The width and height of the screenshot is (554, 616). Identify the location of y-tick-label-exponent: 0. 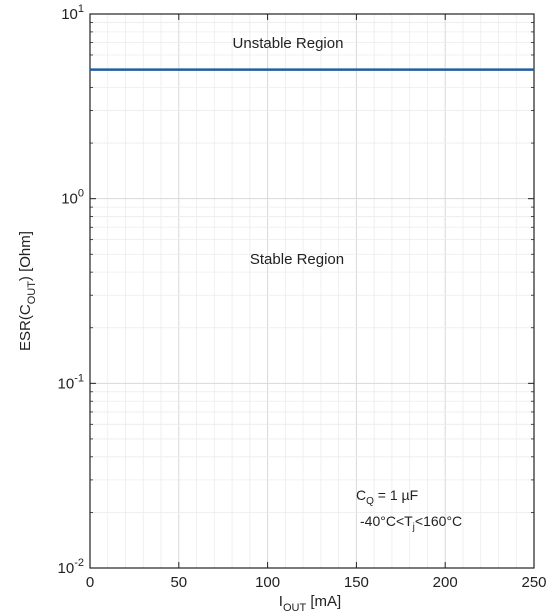
(81, 194).